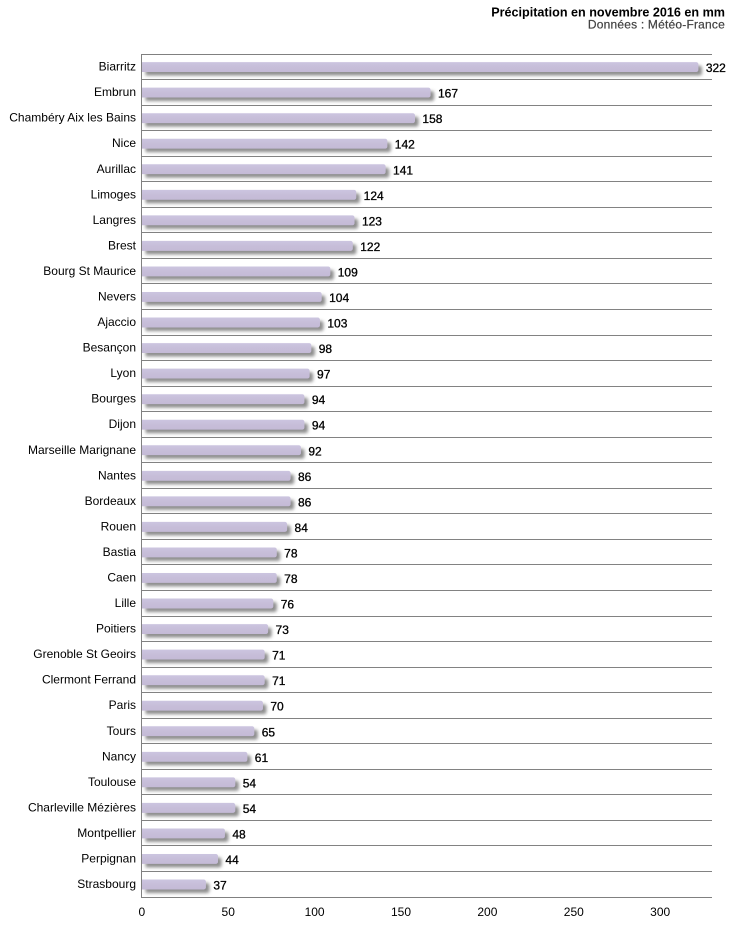 The image size is (730, 927). What do you see at coordinates (121, 731) in the screenshot?
I see `svg-text: Tours` at bounding box center [121, 731].